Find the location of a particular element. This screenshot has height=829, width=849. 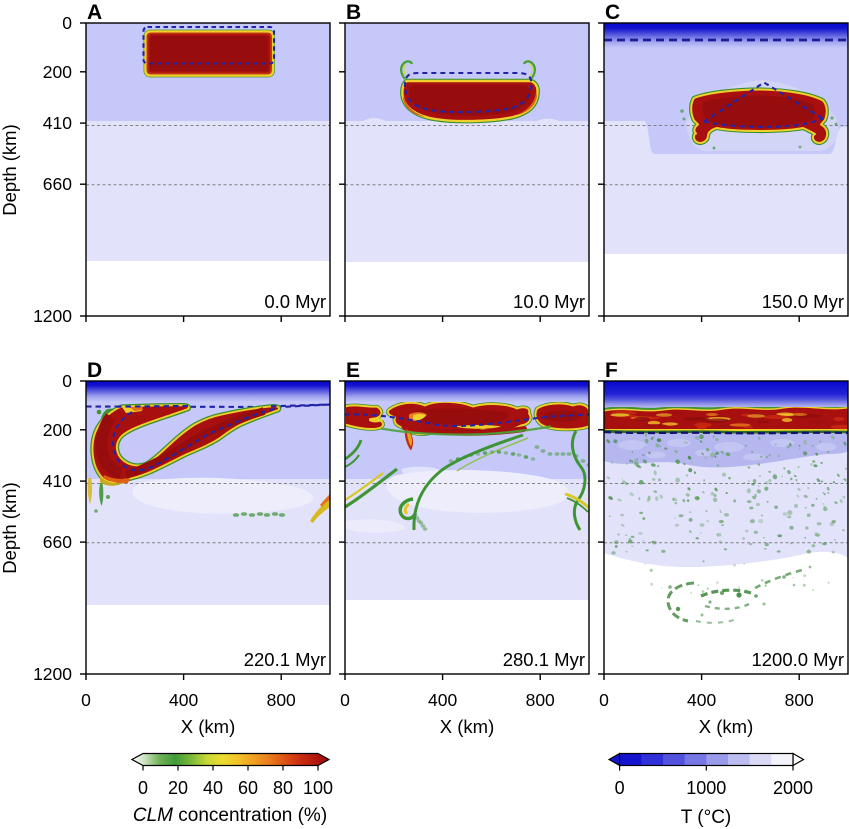

svg-text: 1200.0 Myr is located at coordinates (797, 659).